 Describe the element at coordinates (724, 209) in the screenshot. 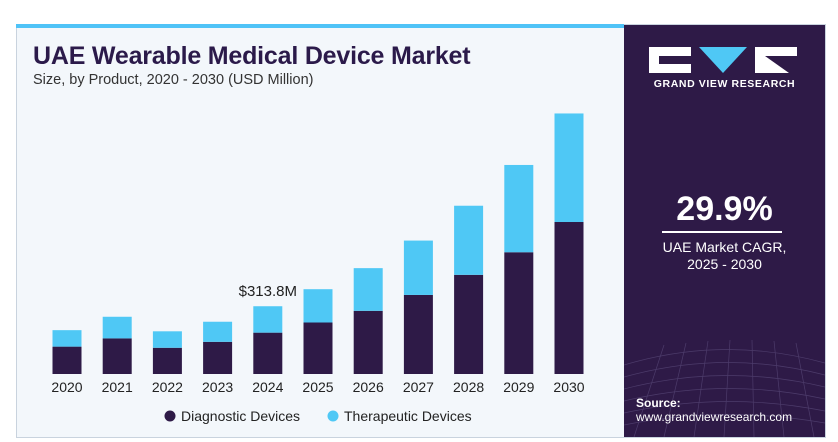

I see `cagr-value: 29.9%` at that location.